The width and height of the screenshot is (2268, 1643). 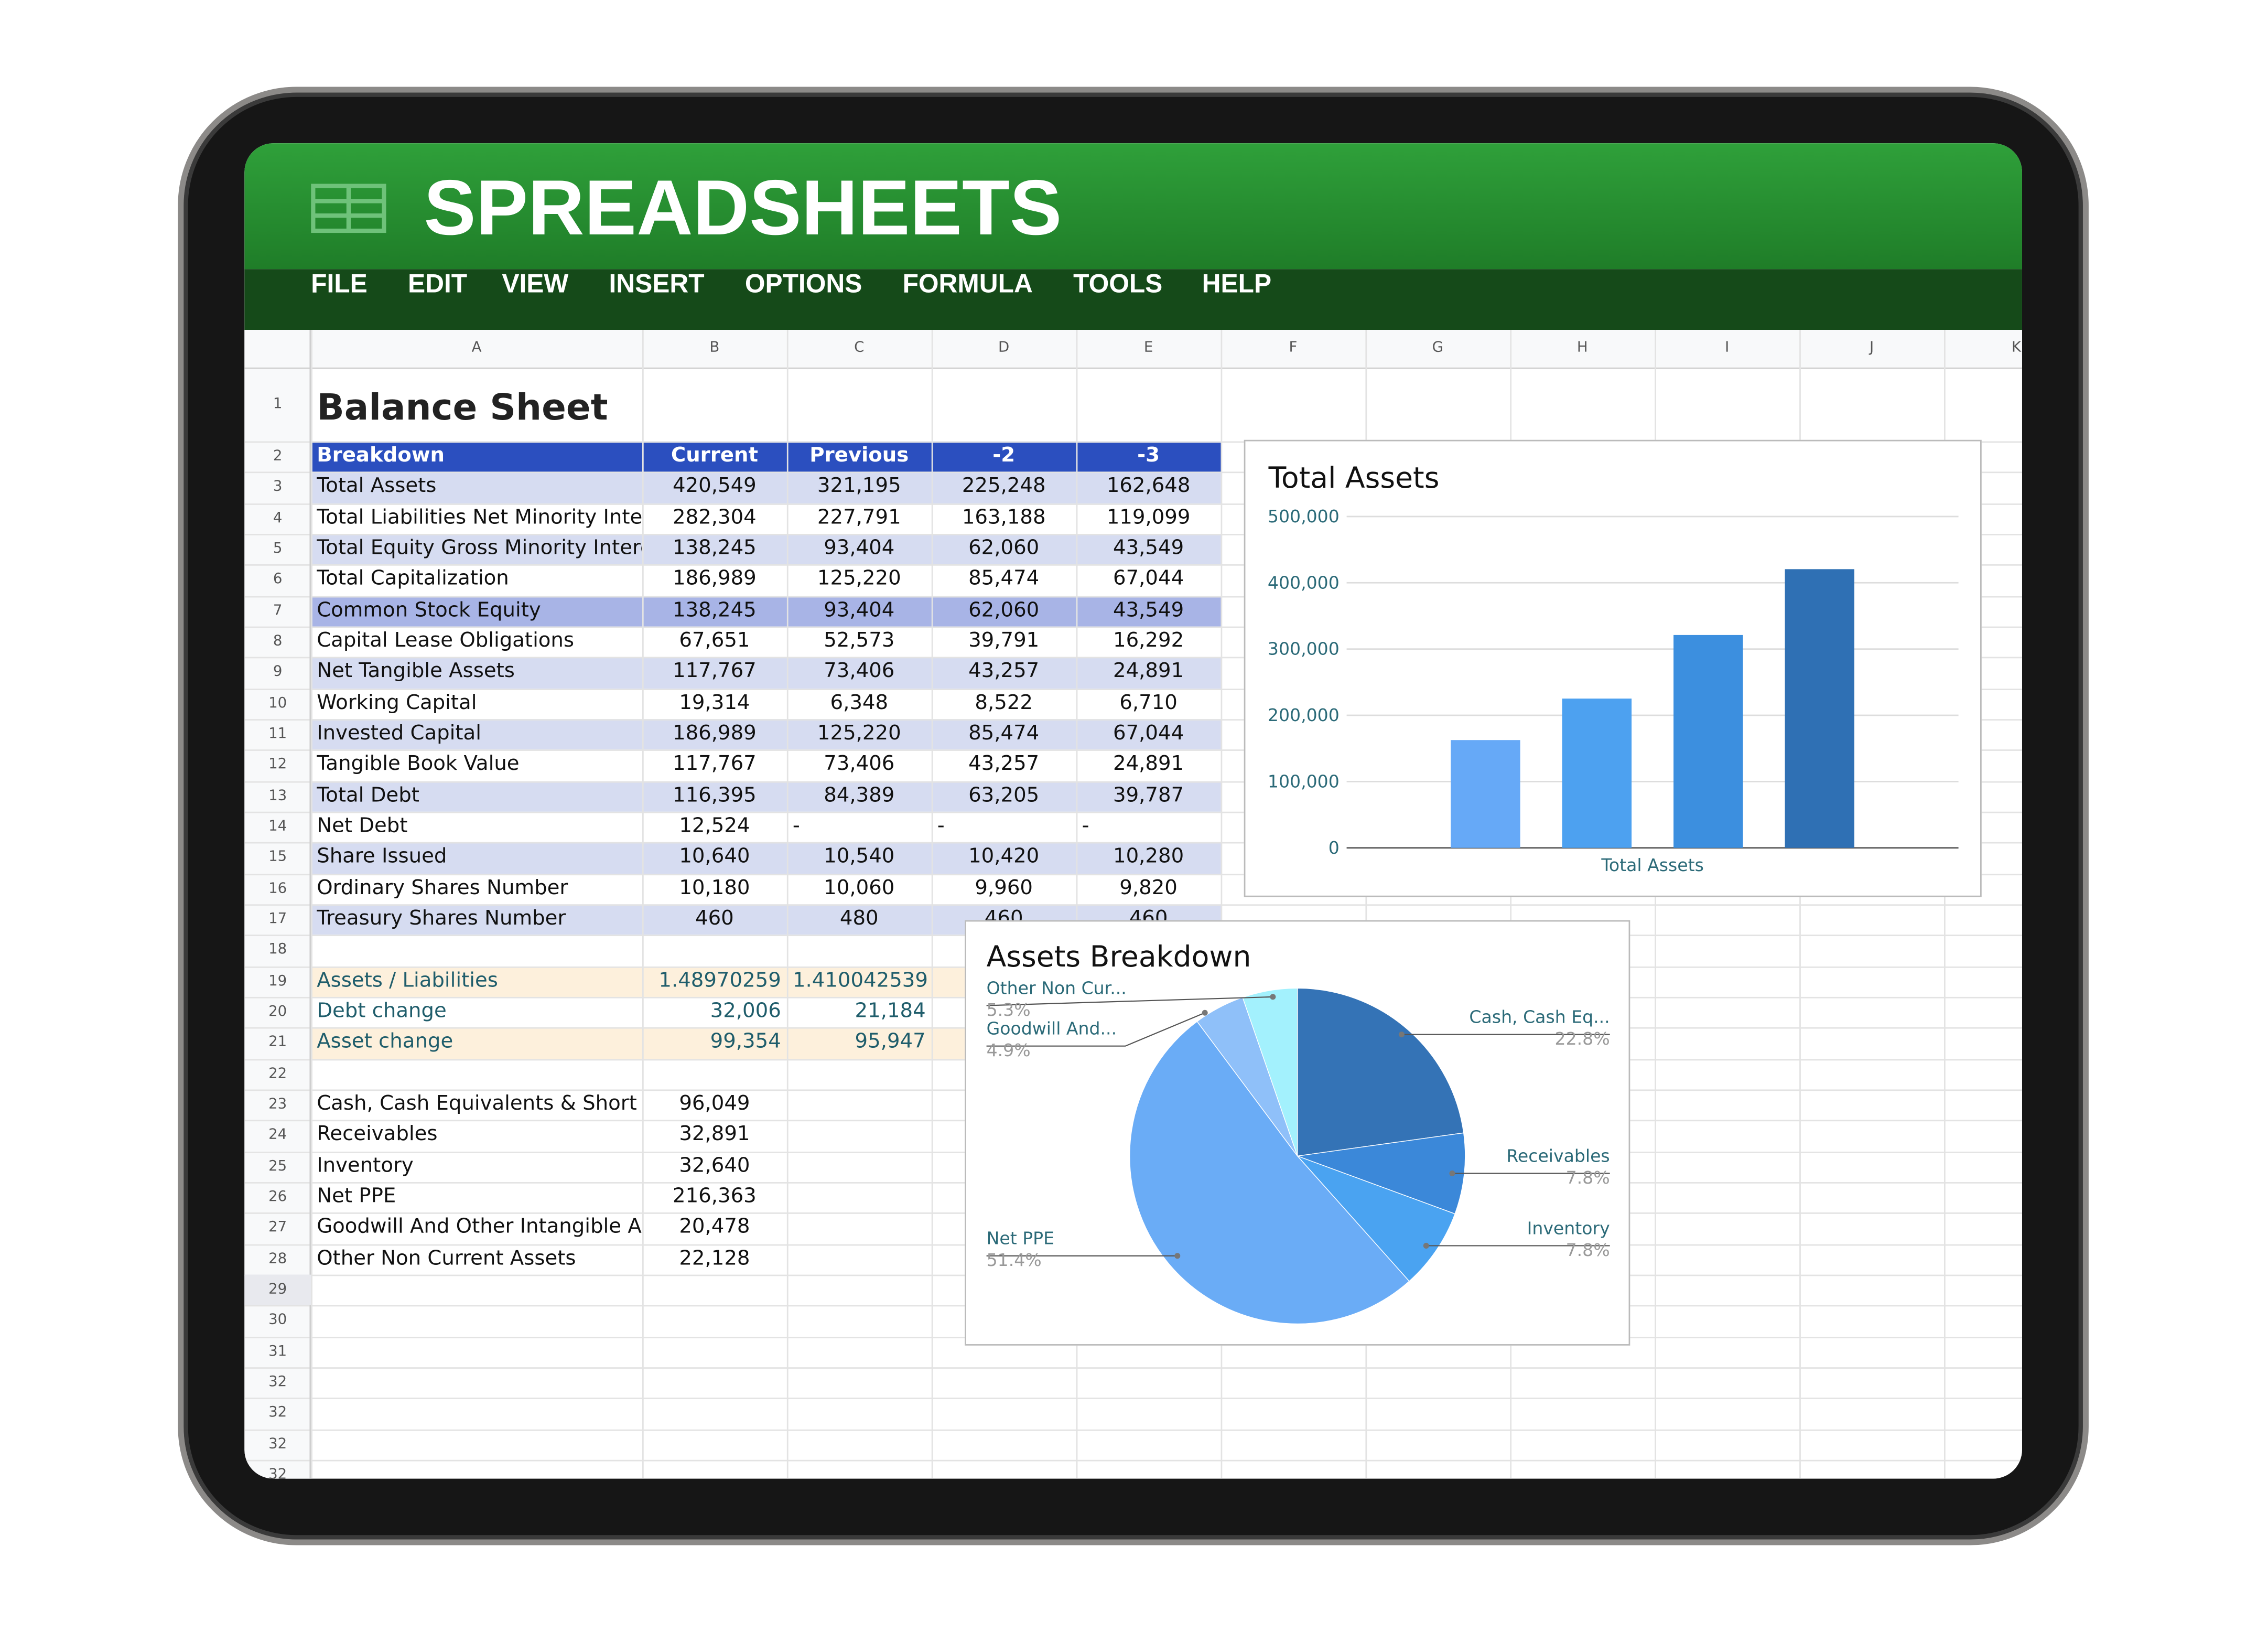 What do you see at coordinates (377, 1135) in the screenshot?
I see `cell: Receivables` at bounding box center [377, 1135].